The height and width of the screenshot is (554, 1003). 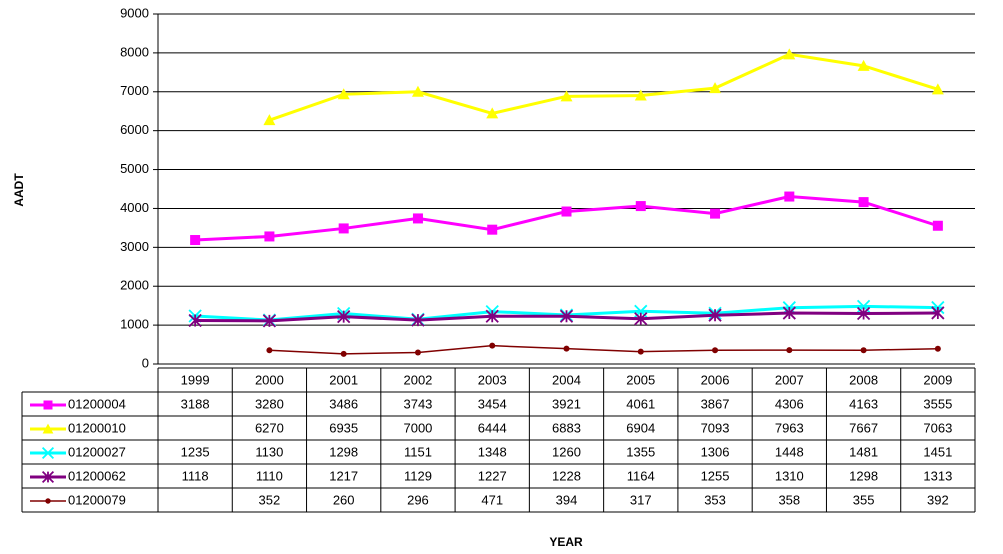 What do you see at coordinates (134, 324) in the screenshot?
I see `y-tick-label: 1000` at bounding box center [134, 324].